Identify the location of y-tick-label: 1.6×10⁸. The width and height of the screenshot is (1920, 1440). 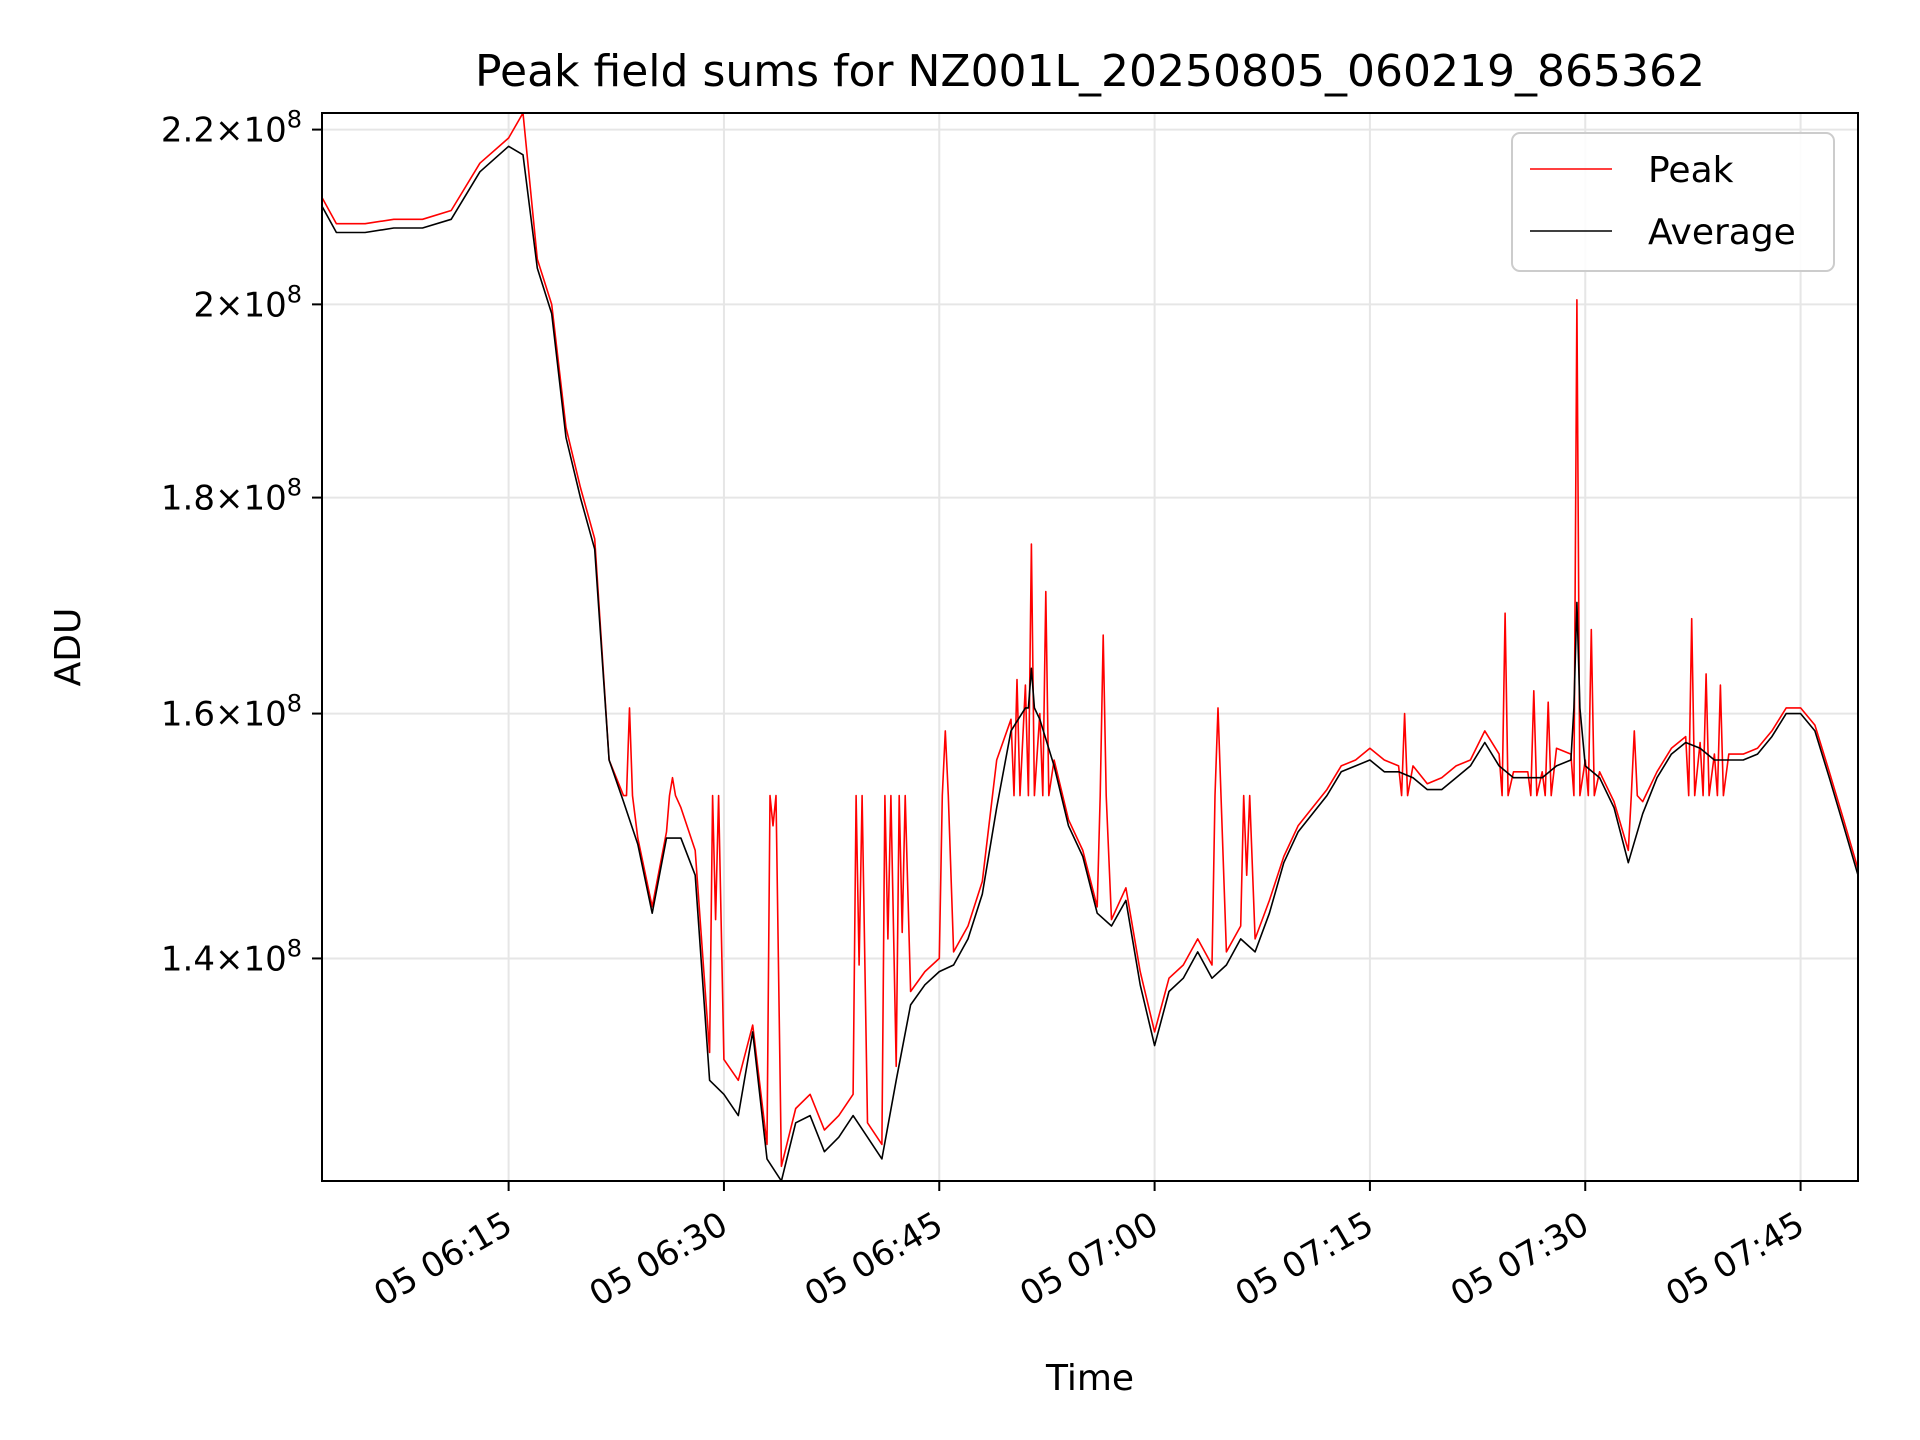
(231, 712).